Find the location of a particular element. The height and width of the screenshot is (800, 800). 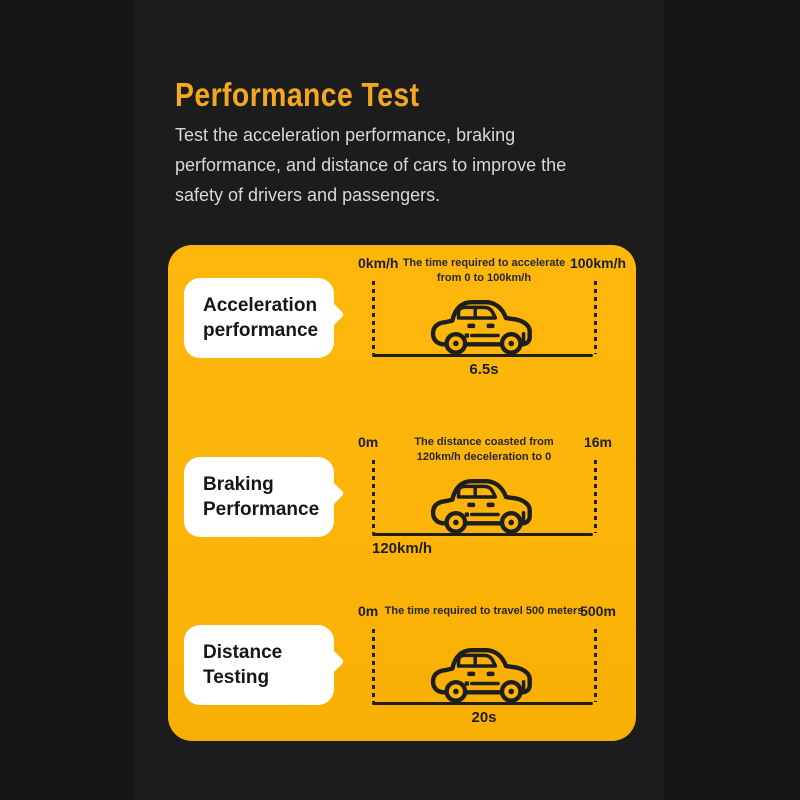

bubble-label-line: Braking is located at coordinates (238, 484).